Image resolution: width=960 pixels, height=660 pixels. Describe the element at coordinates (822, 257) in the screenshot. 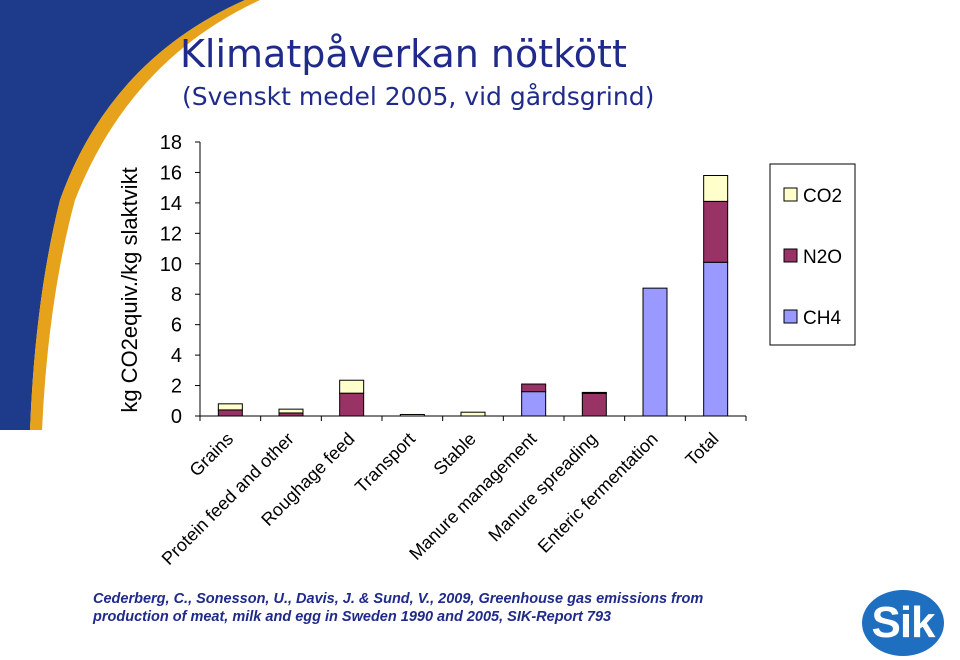

I see `legend-label: N2O` at that location.